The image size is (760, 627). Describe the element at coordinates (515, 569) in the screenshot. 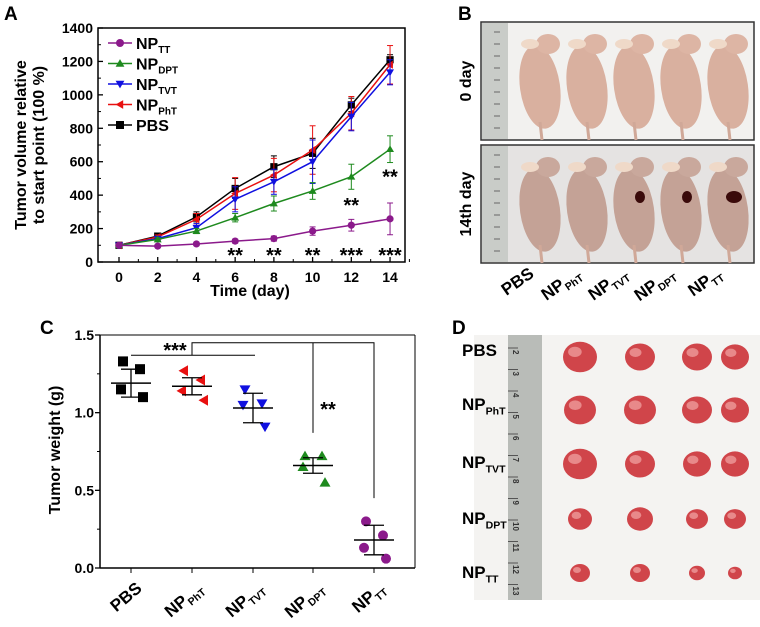

I see `ruler-number: 12` at that location.